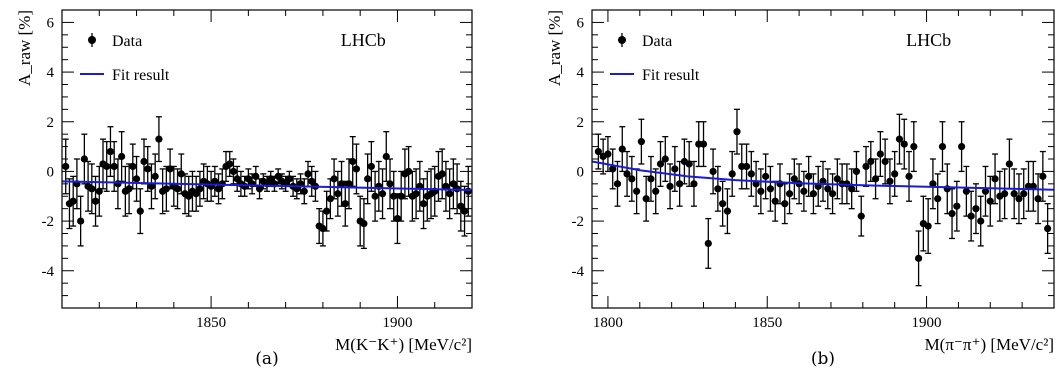 The height and width of the screenshot is (371, 1059). What do you see at coordinates (554, 48) in the screenshot?
I see `y-axis-label-b: A_raw [%]` at bounding box center [554, 48].